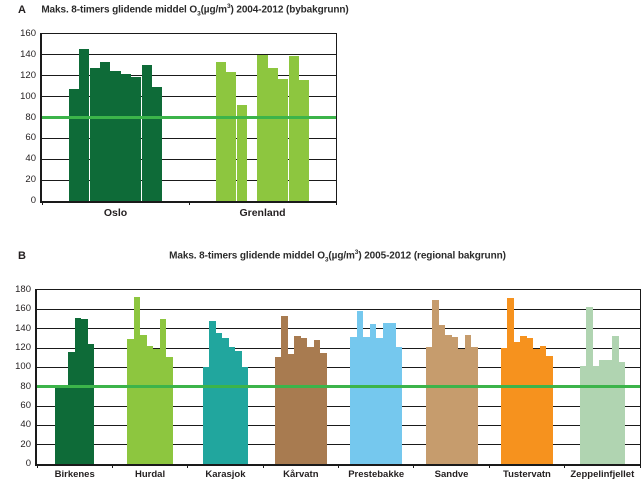  What do you see at coordinates (228, 6) in the screenshot?
I see `chart-a-title-superscript: 3` at bounding box center [228, 6].